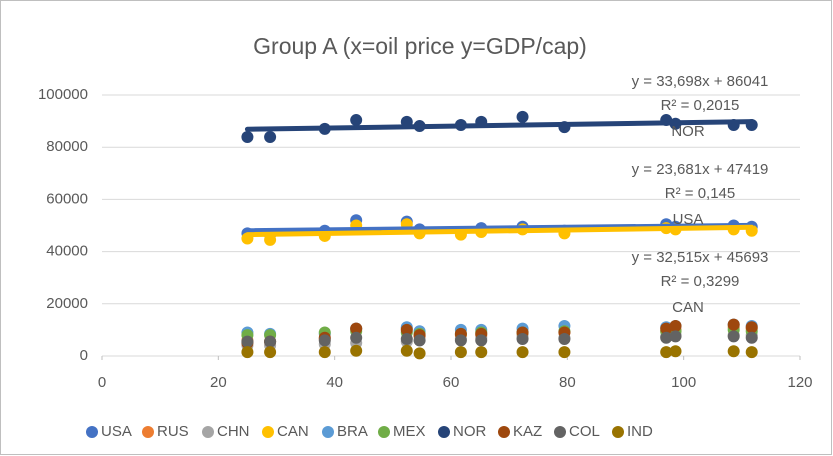 The height and width of the screenshot is (456, 833). Describe the element at coordinates (67, 198) in the screenshot. I see `y-tick-label: 60000` at that location.